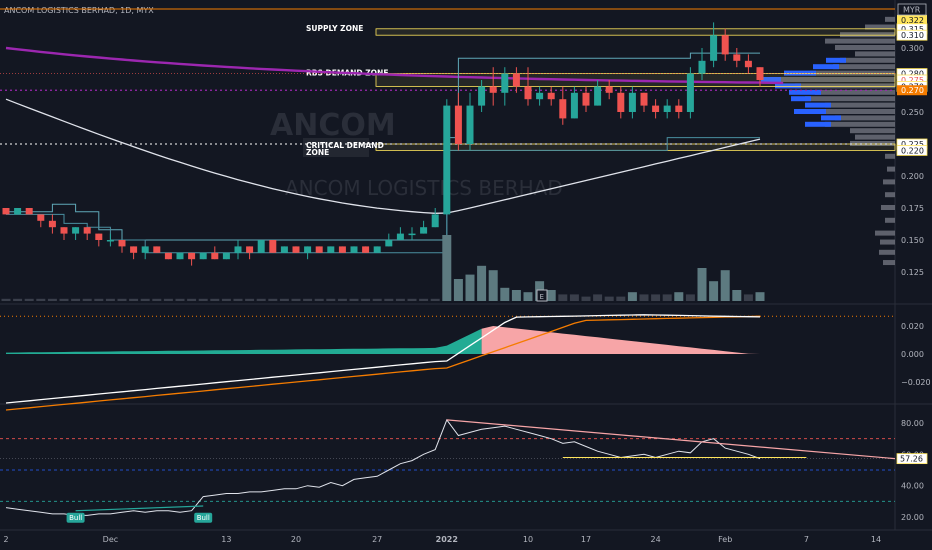  What do you see at coordinates (296, 539) in the screenshot?
I see `time-tick-label: 20` at bounding box center [296, 539].